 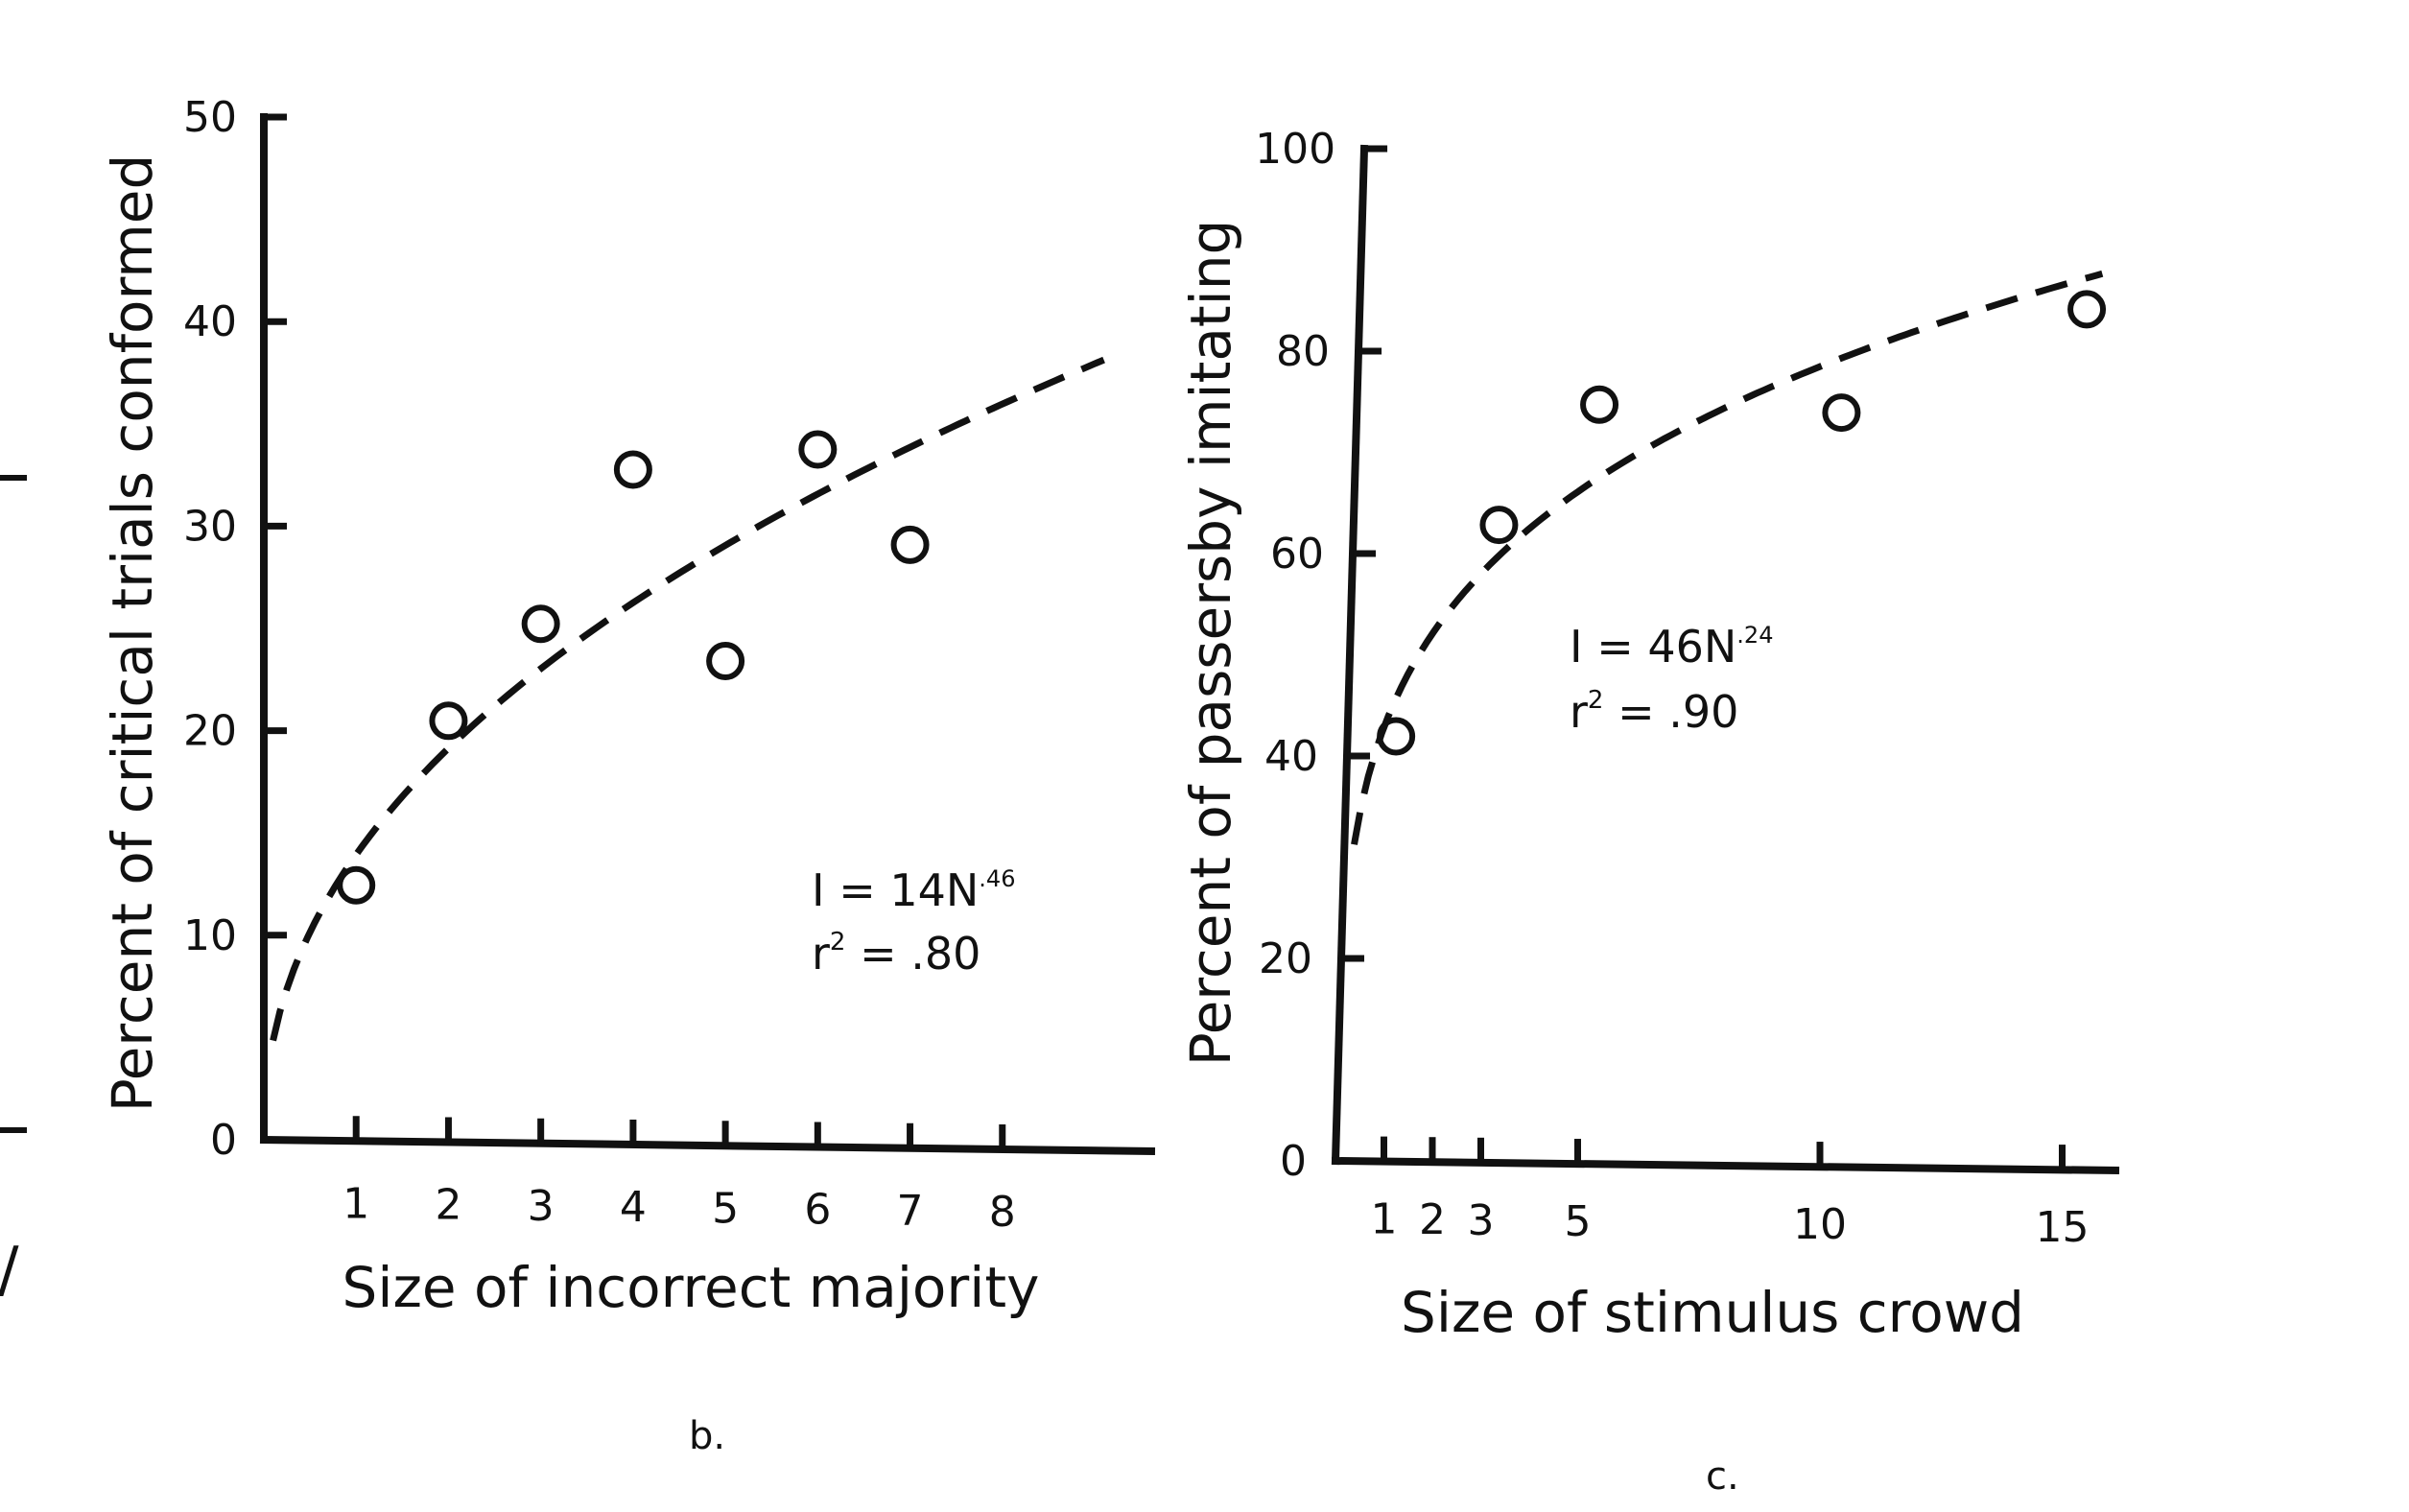 I want to click on y-axis-title-c: Percent of passersby imitating, so click(x=1210, y=643).